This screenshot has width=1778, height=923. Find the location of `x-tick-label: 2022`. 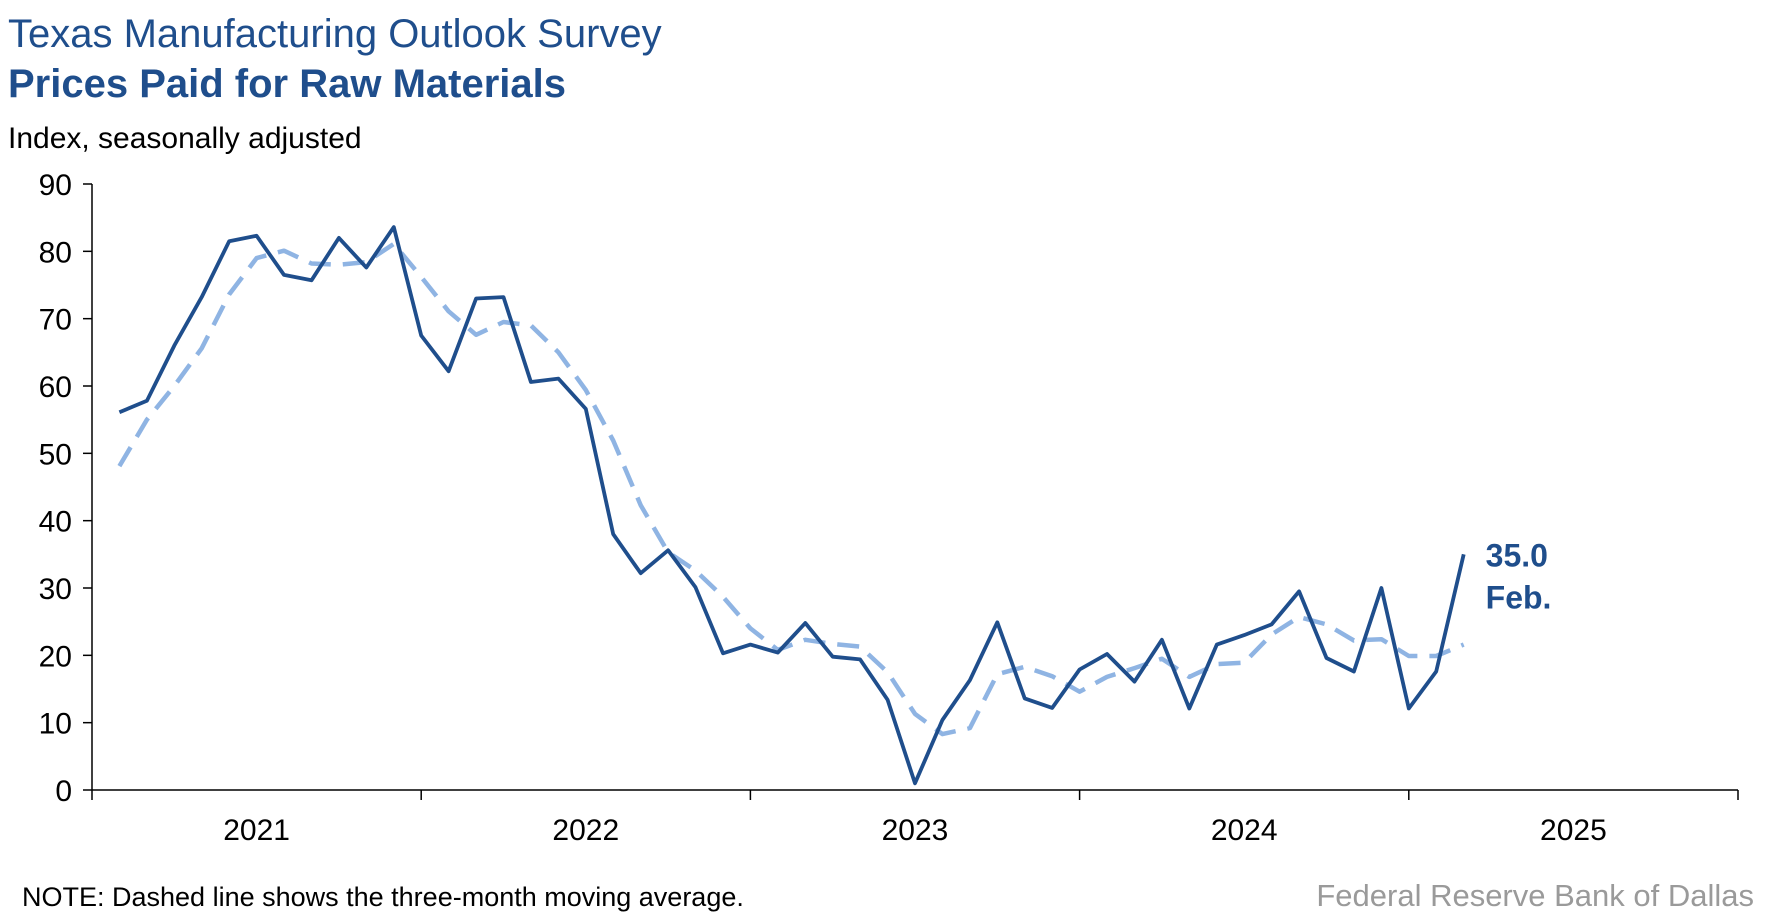

x-tick-label: 2022 is located at coordinates (585, 830).